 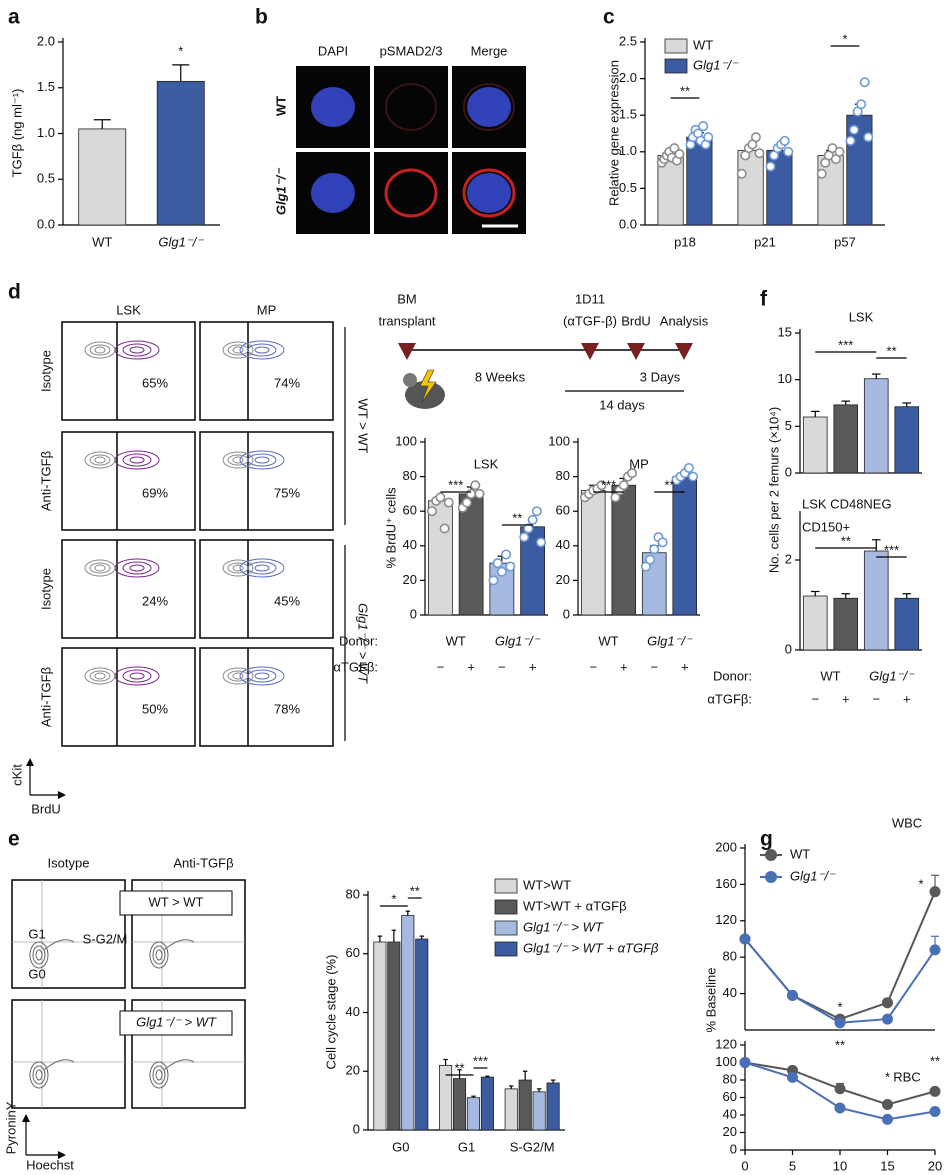 What do you see at coordinates (46, 86) in the screenshot?
I see `y-tick-label: 1.5` at bounding box center [46, 86].